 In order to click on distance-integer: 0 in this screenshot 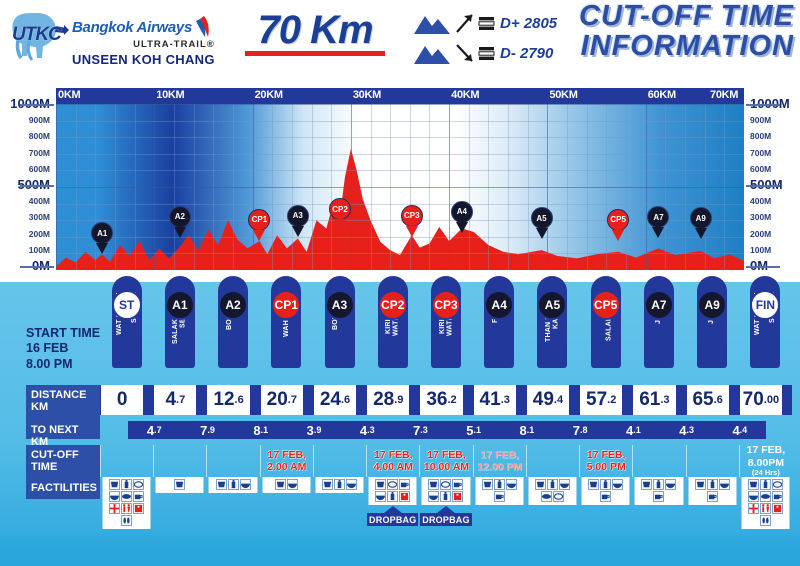, I will do `click(122, 399)`.